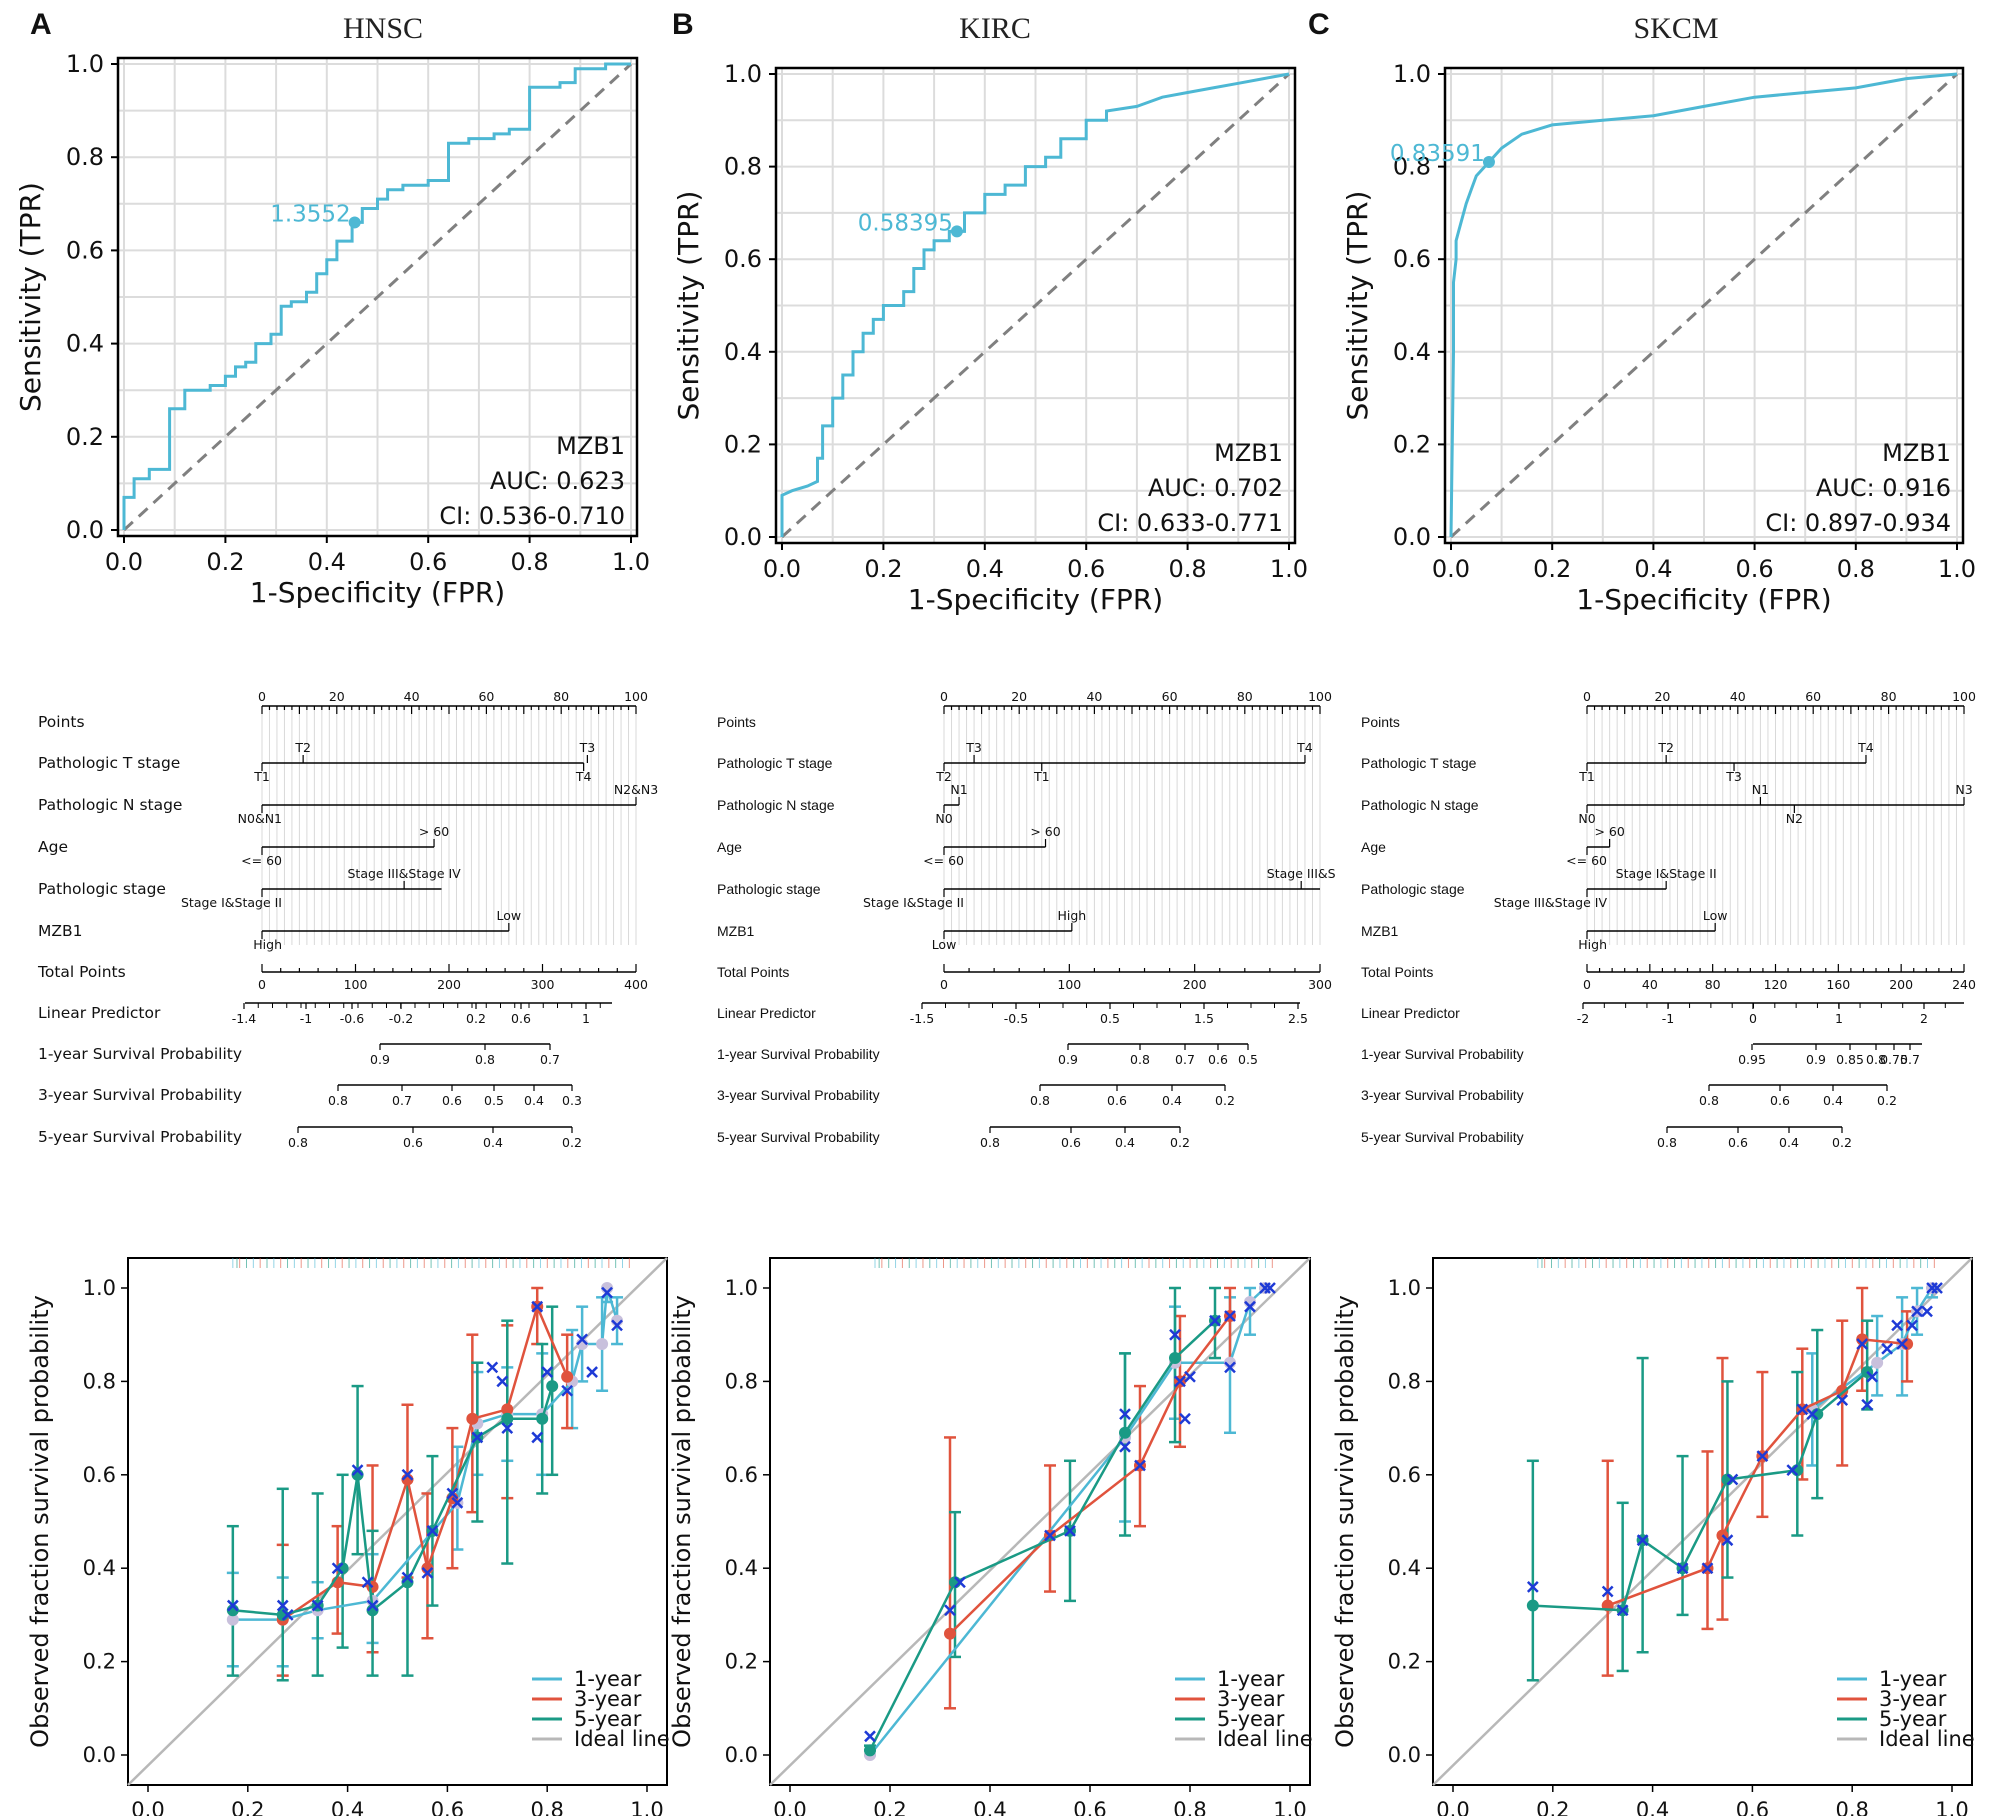  What do you see at coordinates (99, 1568) in the screenshot?
I see `y-tick-label: 0.4` at bounding box center [99, 1568].